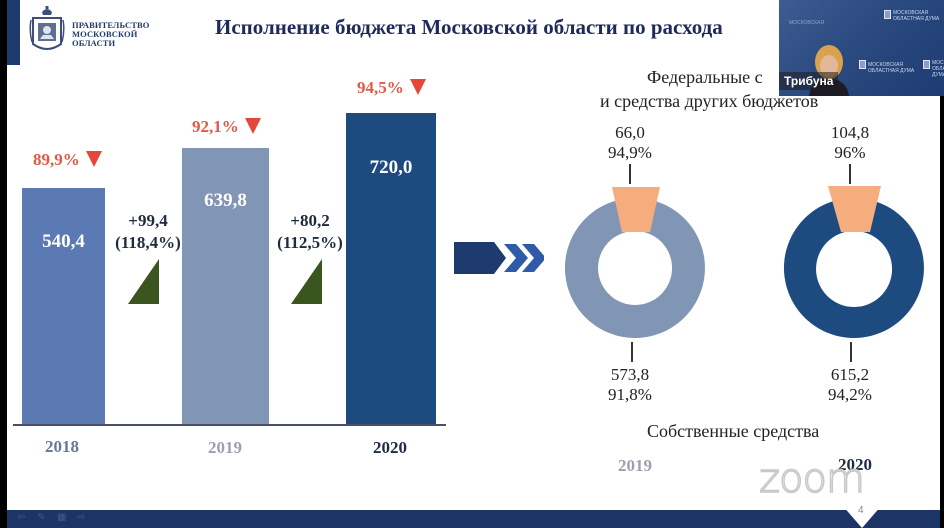 The height and width of the screenshot is (528, 944). Describe the element at coordinates (850, 132) in the screenshot. I see `federal-value-2020: 104,8` at that location.